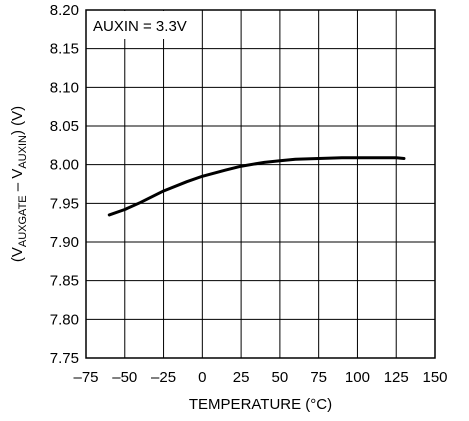 Image resolution: width=469 pixels, height=421 pixels. I want to click on x-tick-label: –25, so click(163, 377).